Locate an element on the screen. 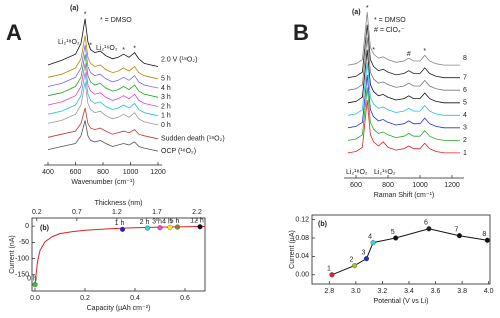 The height and width of the screenshot is (318, 500). point-label: 4 h is located at coordinates (167, 221).